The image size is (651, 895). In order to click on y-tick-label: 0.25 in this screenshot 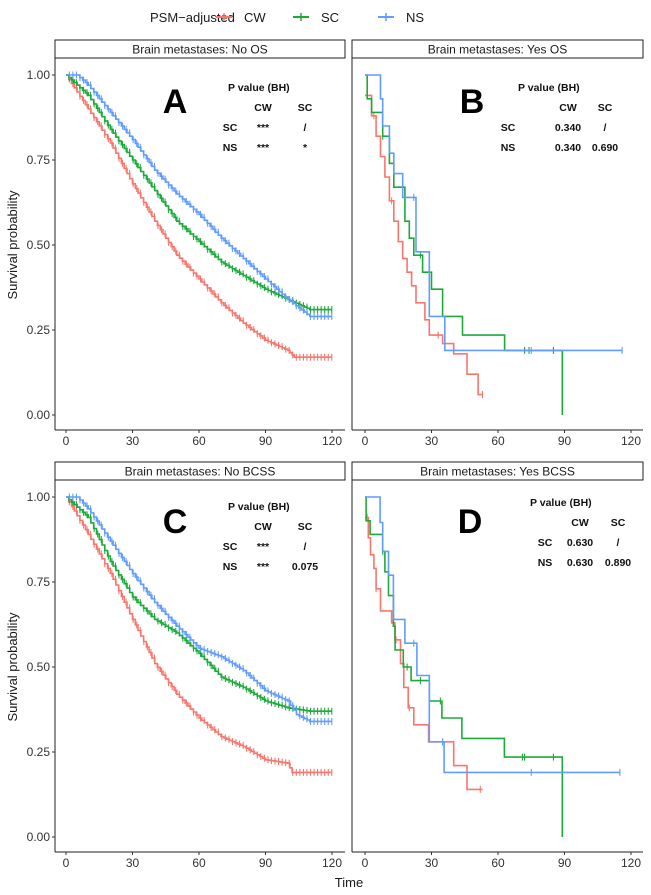, I will do `click(39, 752)`.